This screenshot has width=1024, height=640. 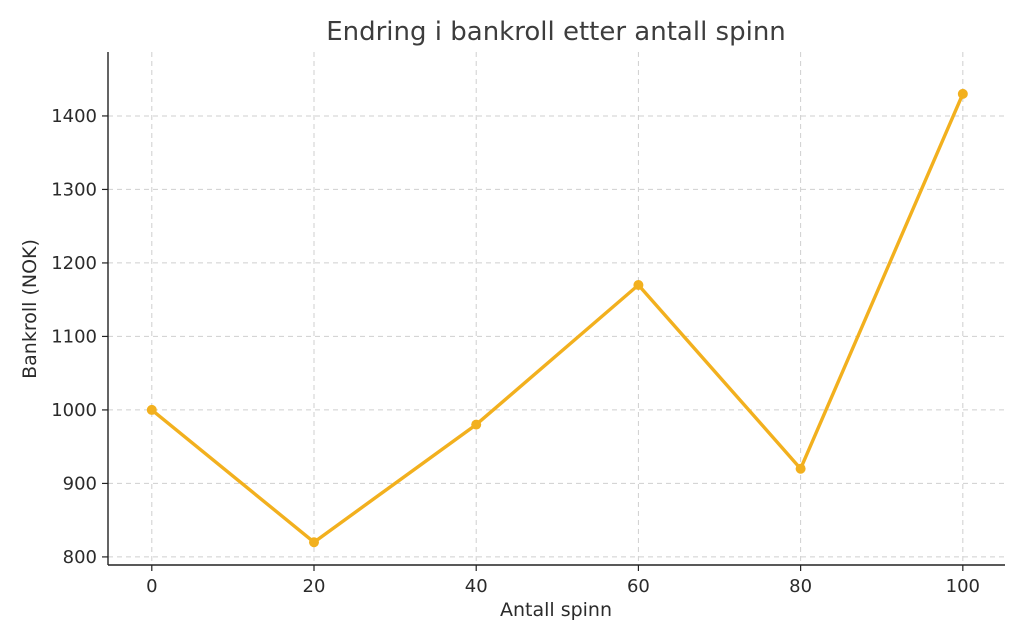 I want to click on y-tick-label: 1100, so click(x=74, y=336).